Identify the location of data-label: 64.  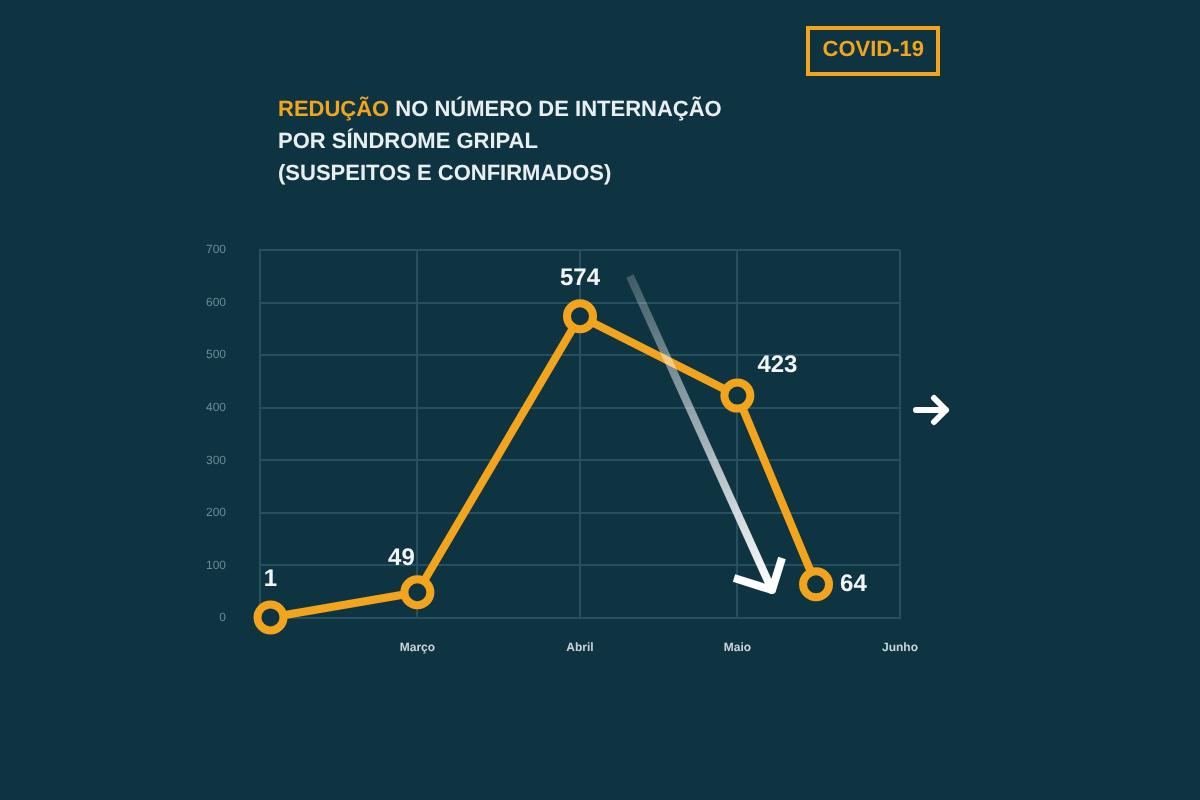
(854, 582).